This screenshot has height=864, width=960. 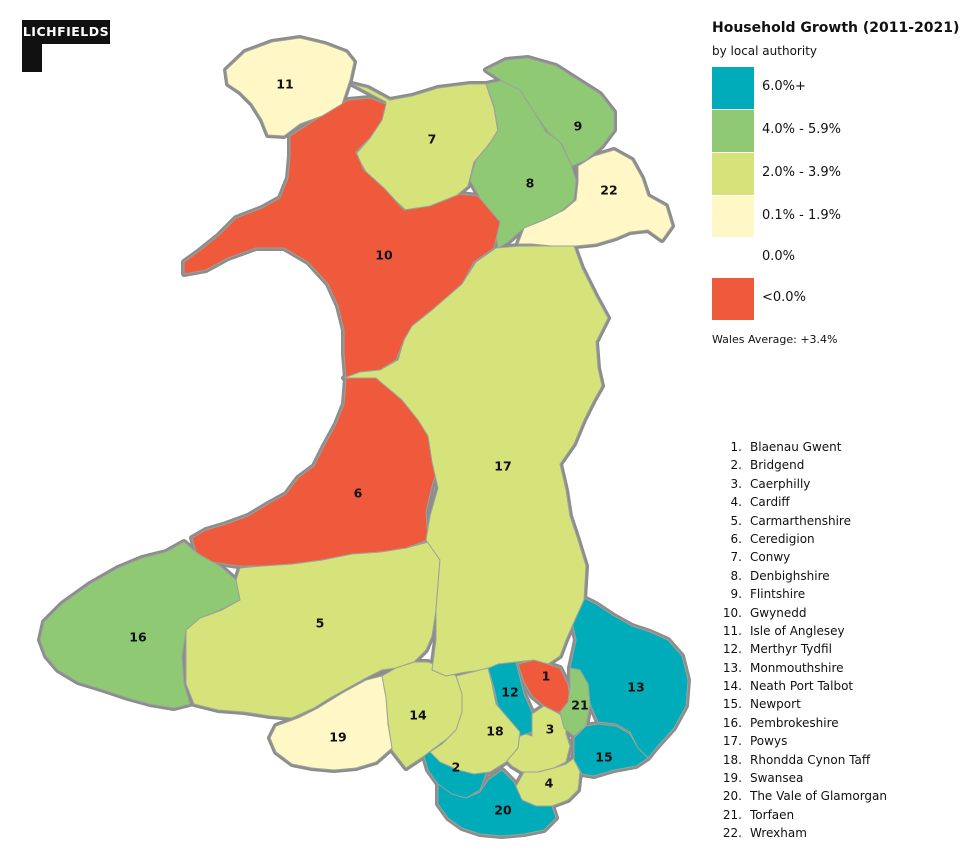 I want to click on key-item: 16. Pembrokeshire, so click(x=803, y=723).